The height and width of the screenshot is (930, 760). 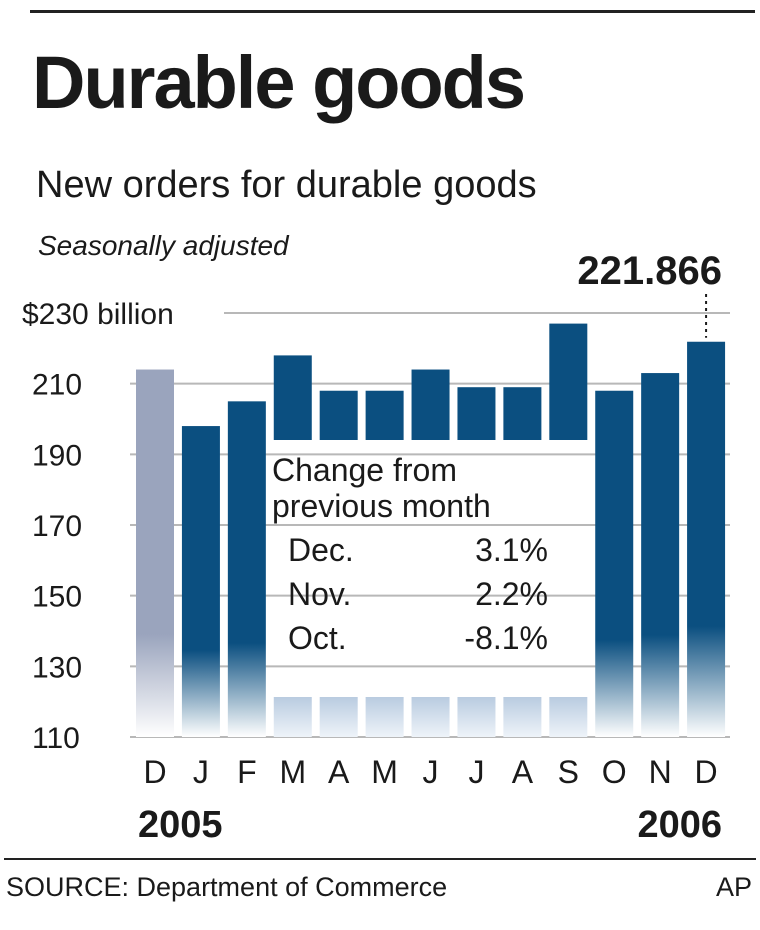 I want to click on year-label: 2006, so click(x=679, y=825).